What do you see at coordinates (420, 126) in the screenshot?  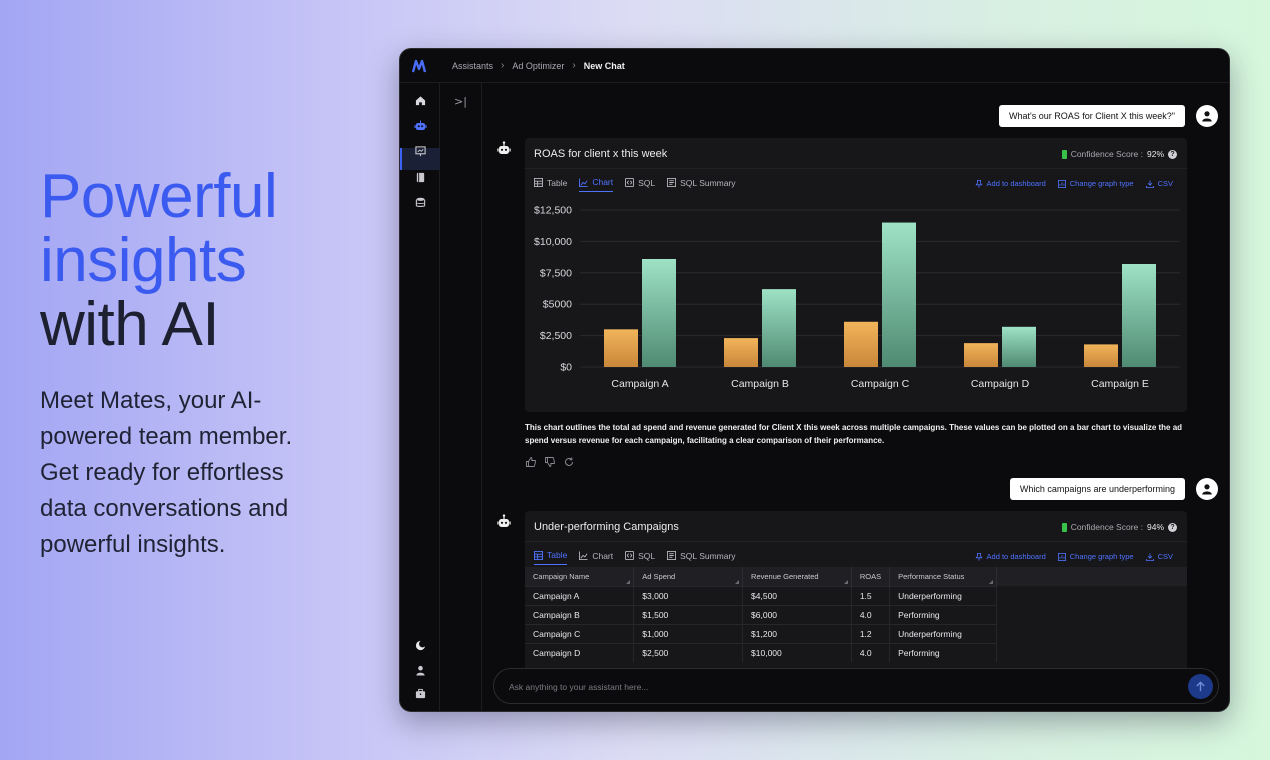 I see `robot-icon` at bounding box center [420, 126].